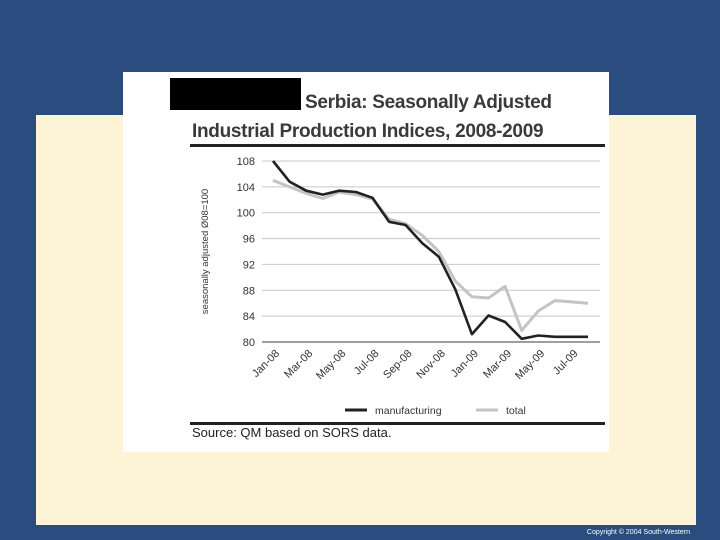 The width and height of the screenshot is (720, 540). I want to click on x-tick-label: Mar-09, so click(497, 364).